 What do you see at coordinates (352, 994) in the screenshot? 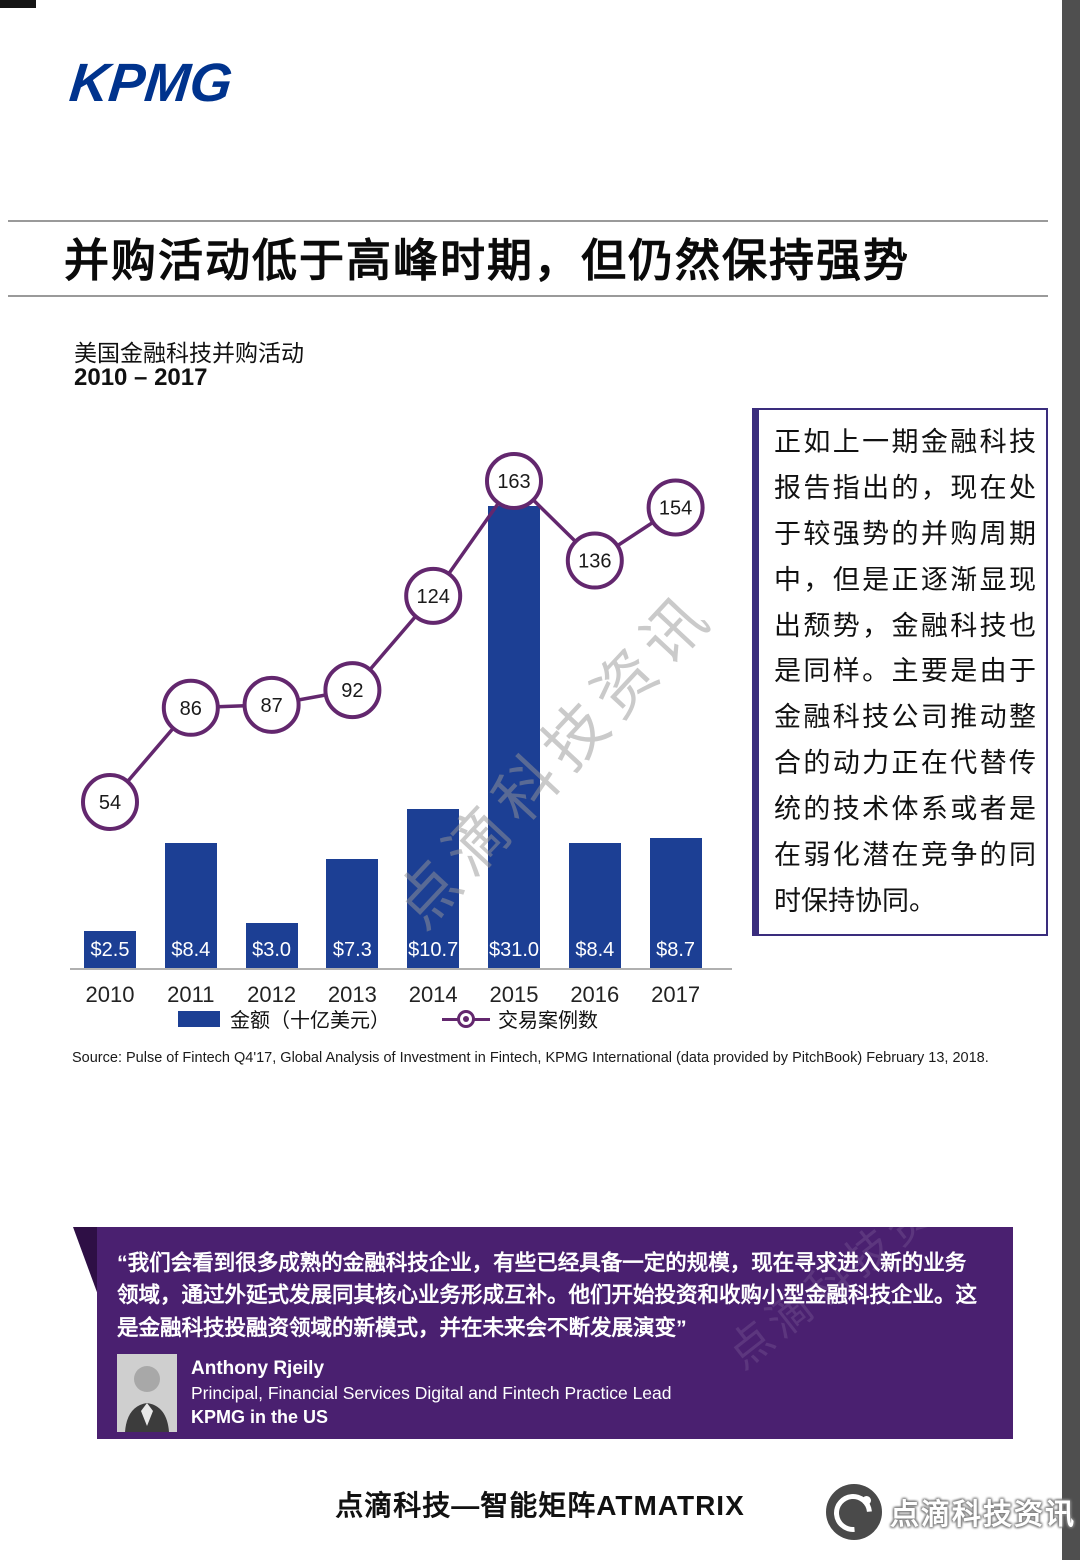
I see `x-axis-label-2013: 2013` at bounding box center [352, 994].